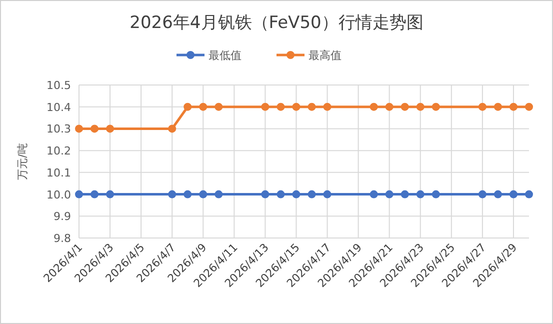 The width and height of the screenshot is (553, 324). What do you see at coordinates (58, 129) in the screenshot?
I see `y-tick-label: 10.3` at bounding box center [58, 129].